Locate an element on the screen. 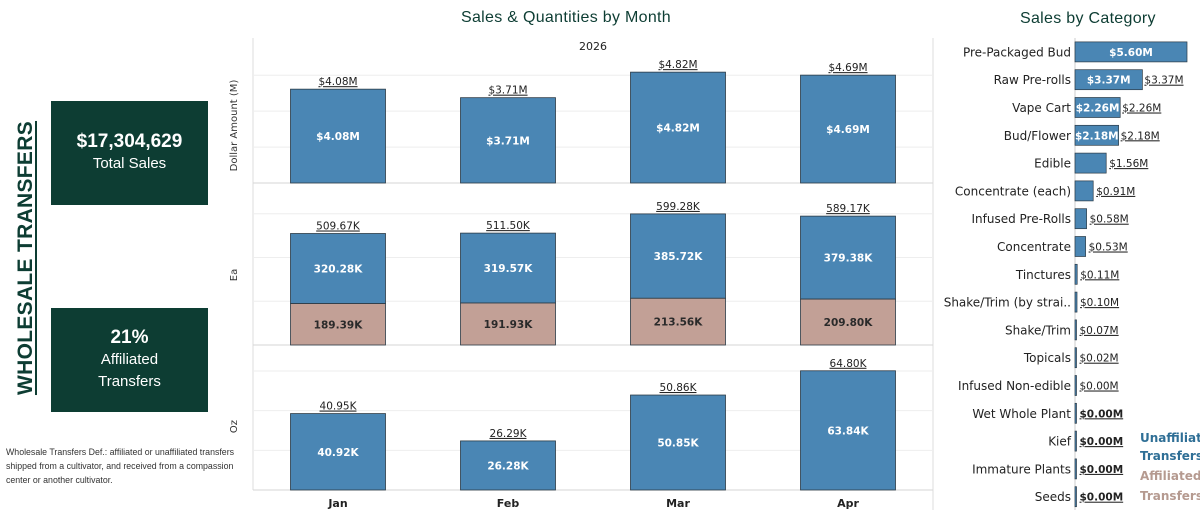 Image resolution: width=1200 pixels, height=513 pixels. total-sales-kpi: $17,304,629 Total Sales is located at coordinates (129, 153).